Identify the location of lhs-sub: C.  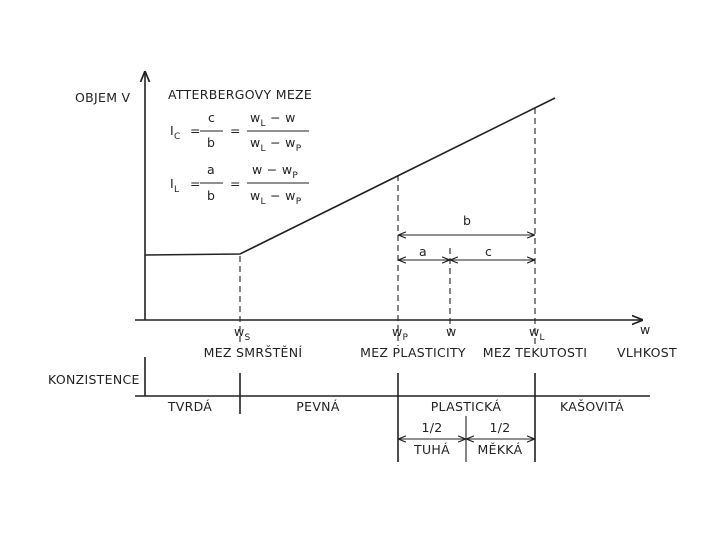
(177, 137).